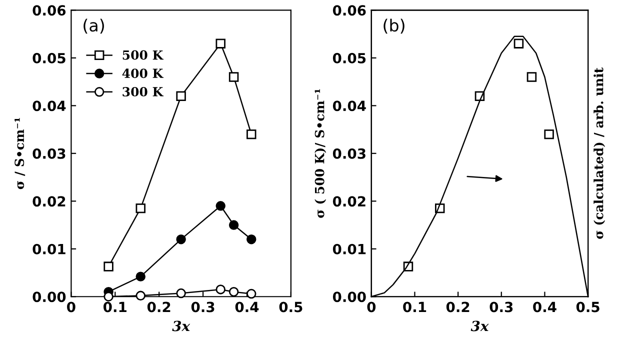 This screenshot has height=339, width=619. I want to click on y-axis-title: σ ( 500 K)/ S•cm⁻¹, so click(320, 153).